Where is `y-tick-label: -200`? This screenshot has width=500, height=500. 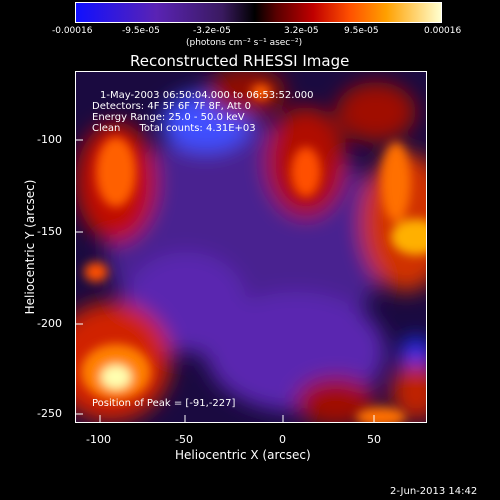 y-tick-label: -200 is located at coordinates (49, 323).